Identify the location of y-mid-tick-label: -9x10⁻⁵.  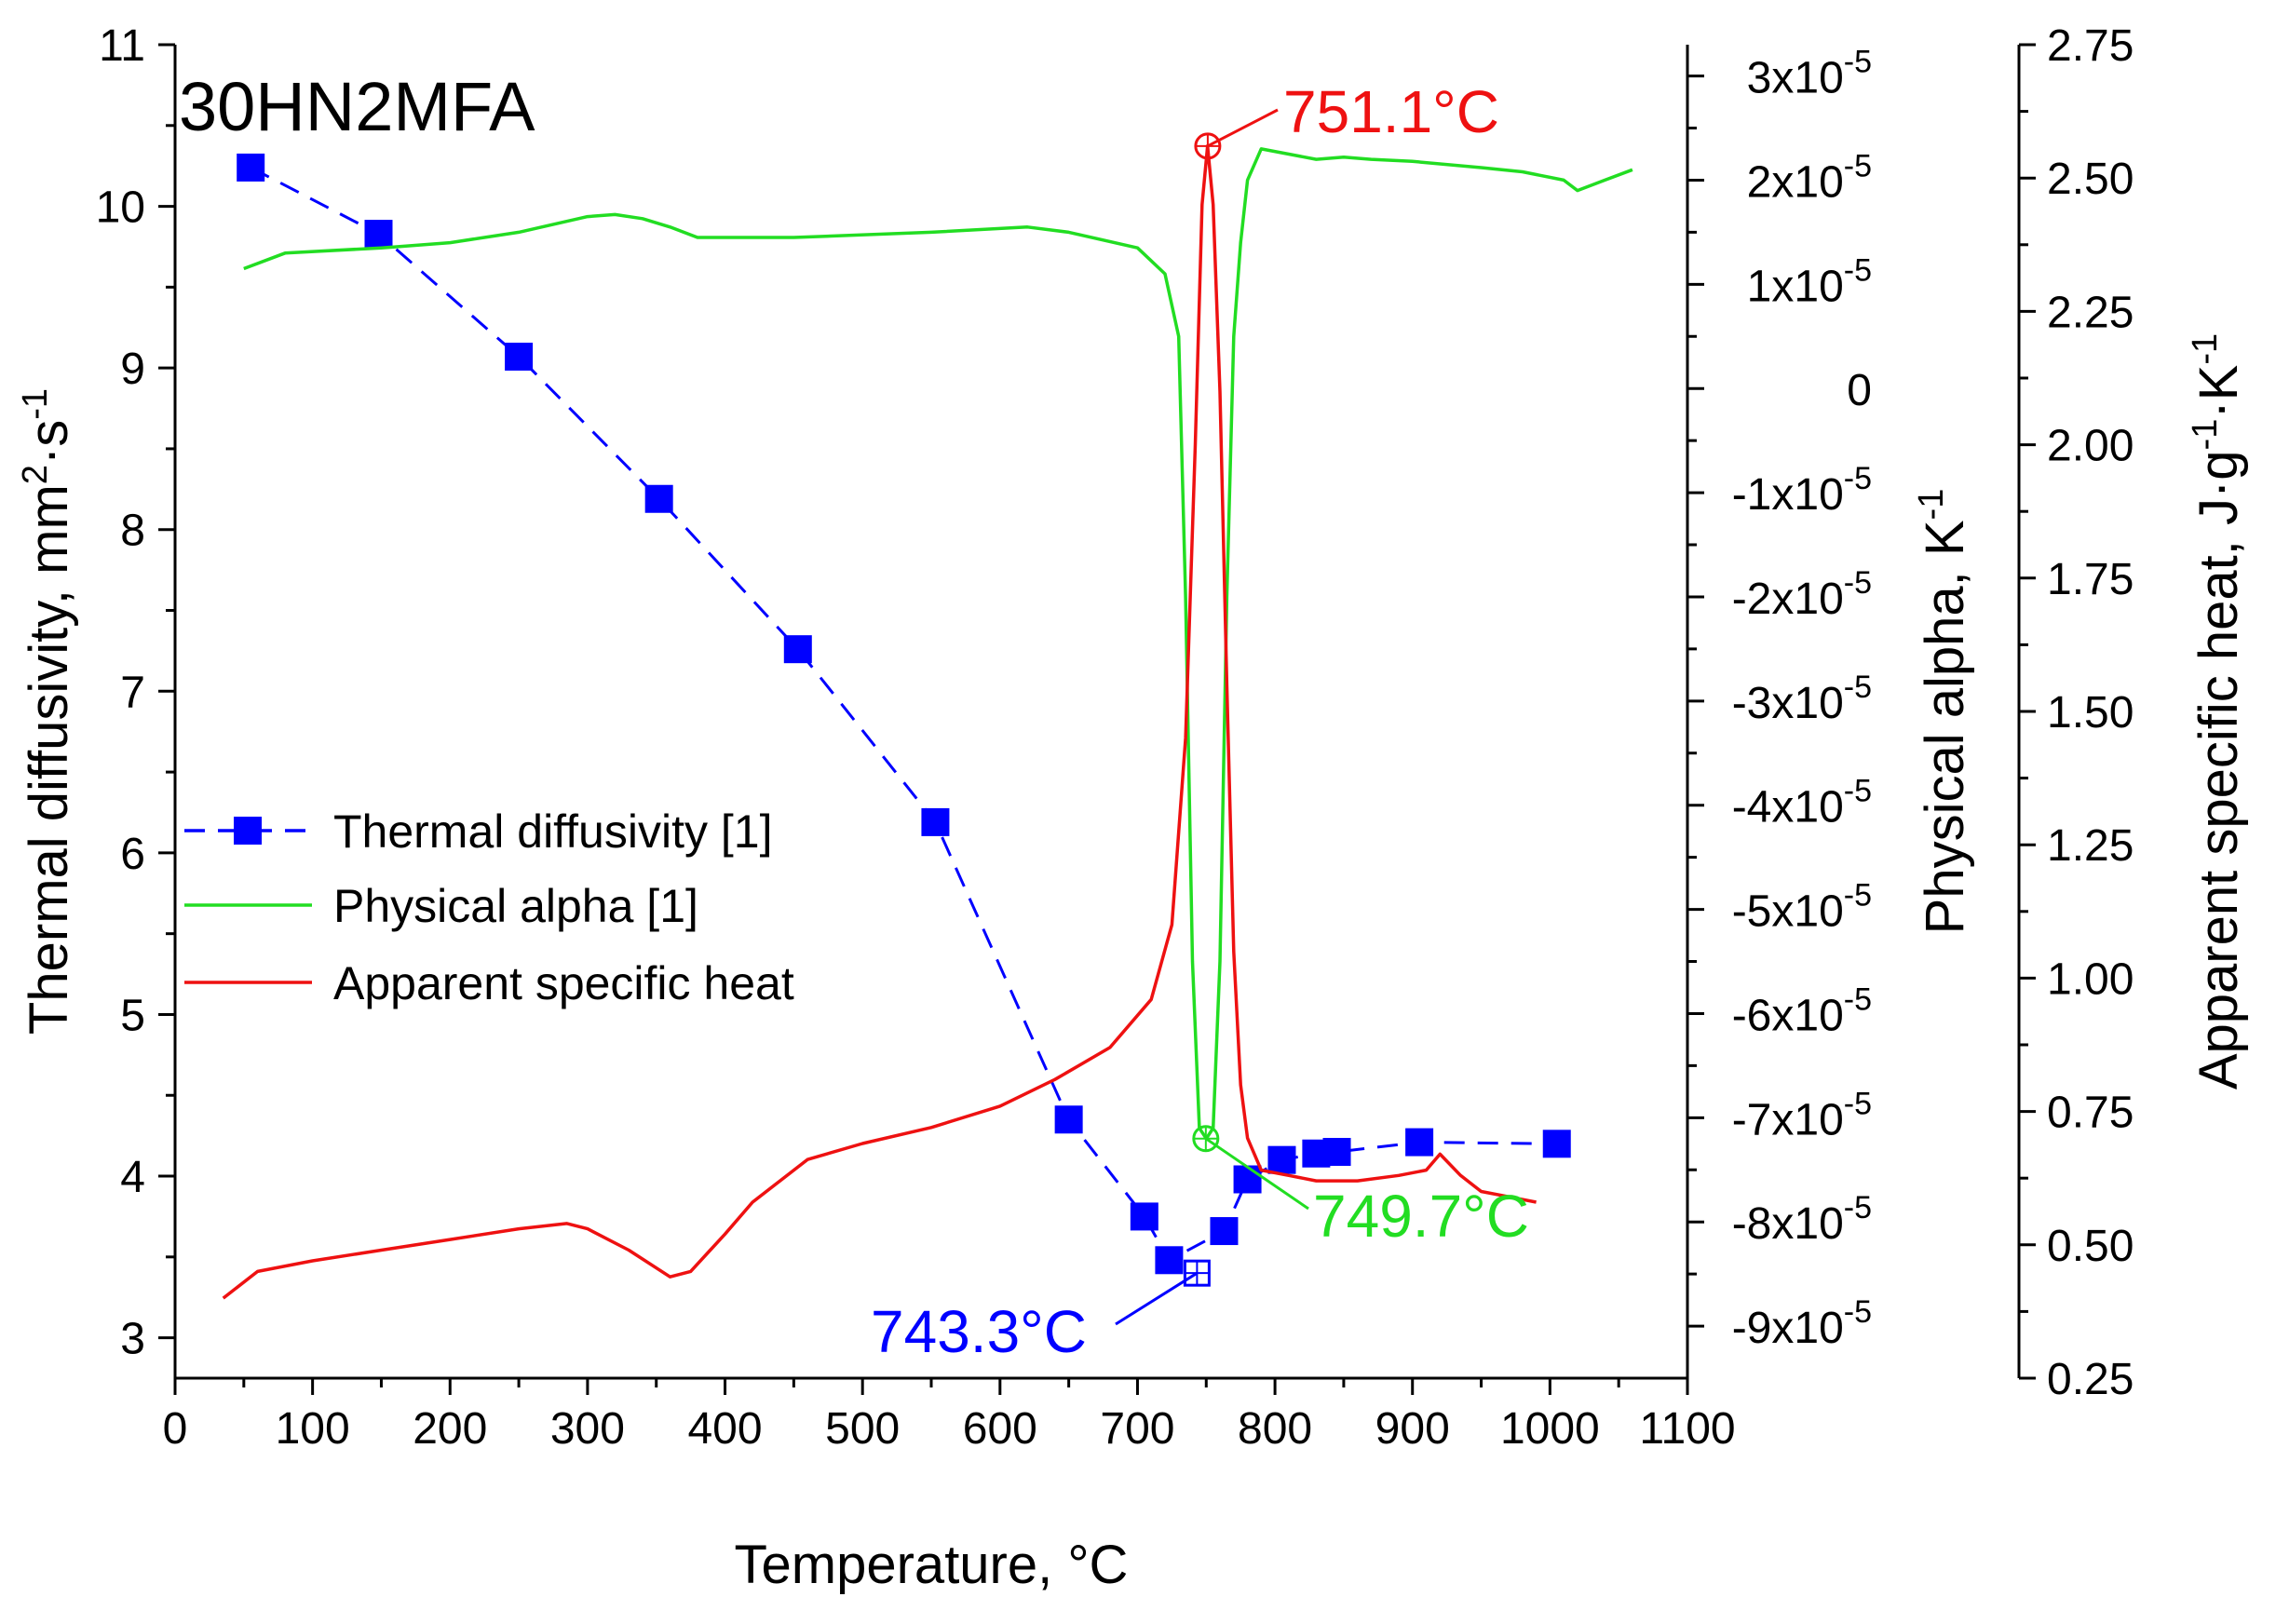
(1802, 1323).